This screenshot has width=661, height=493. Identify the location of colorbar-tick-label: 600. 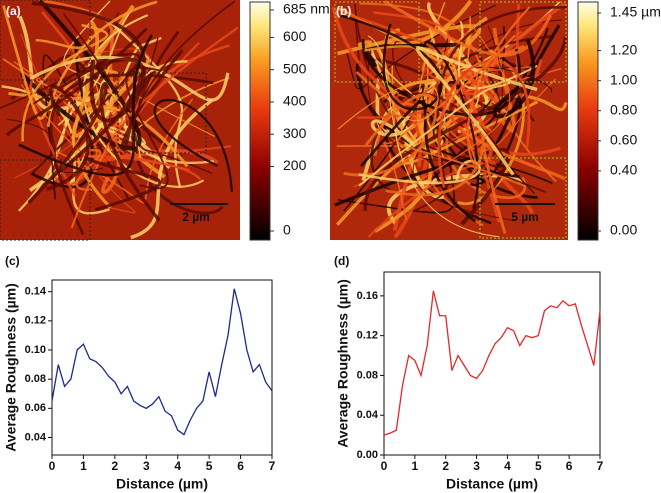
(295, 36).